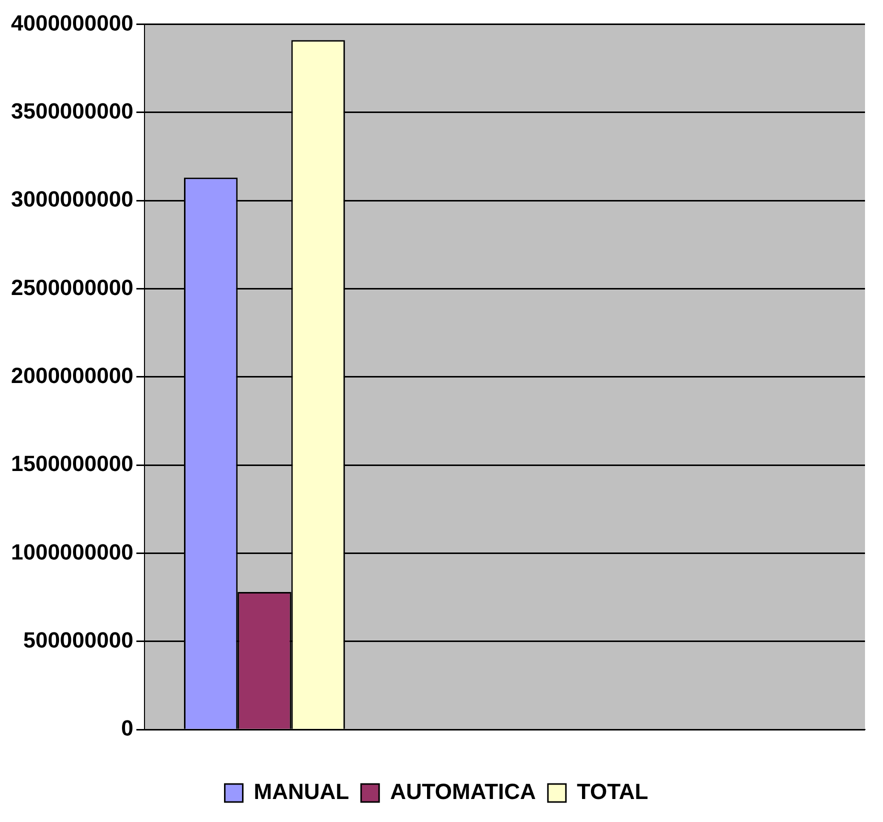 The image size is (883, 822). I want to click on y-tick-label: 1000000000, so click(72, 551).